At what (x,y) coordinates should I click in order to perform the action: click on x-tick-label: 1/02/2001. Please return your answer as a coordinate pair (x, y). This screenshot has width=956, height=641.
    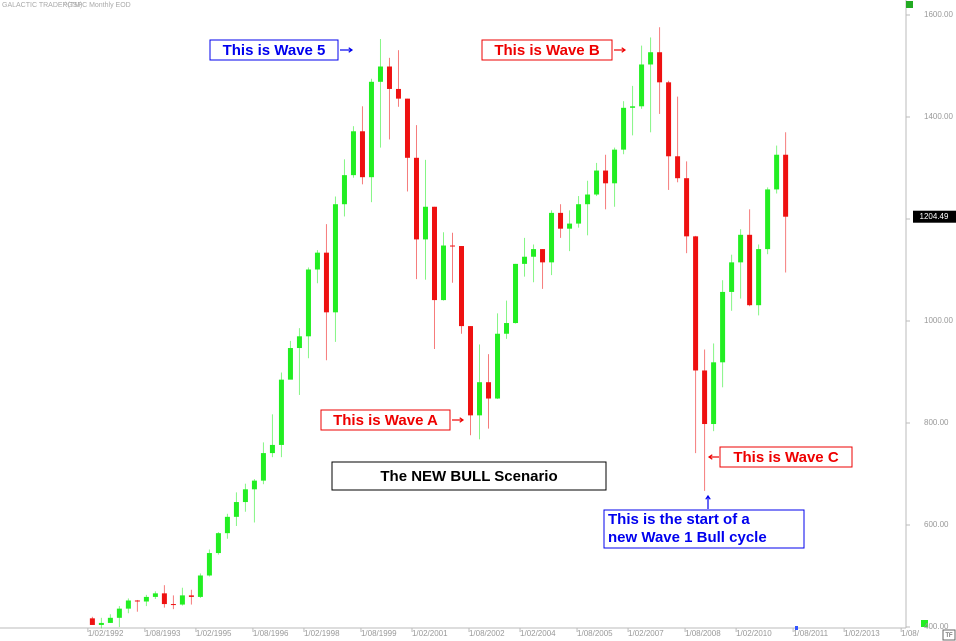
    Looking at the image, I should click on (430, 633).